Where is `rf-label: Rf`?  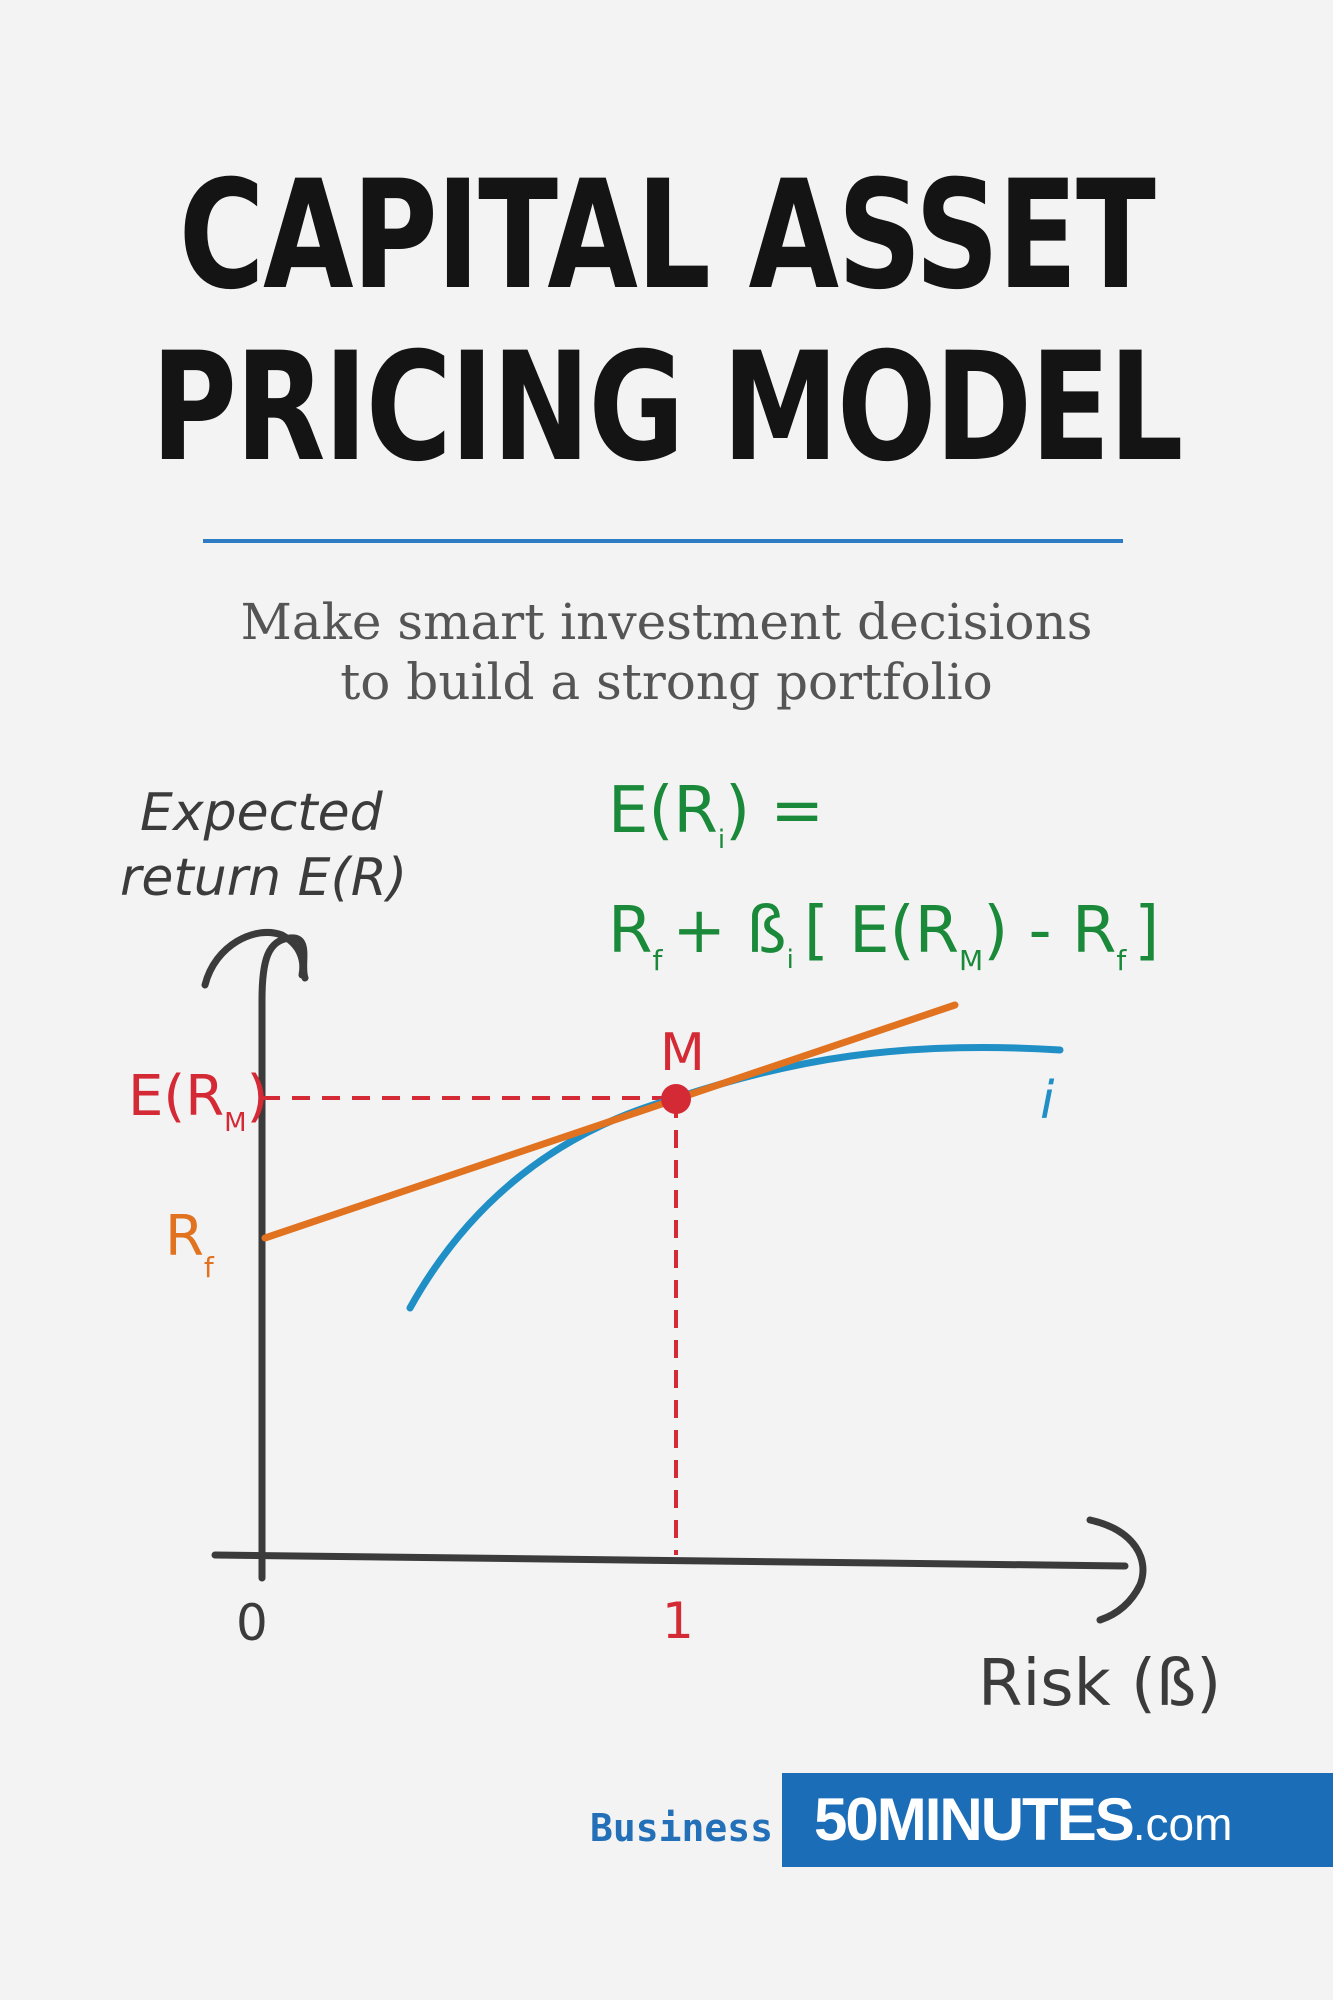
rf-label: Rf is located at coordinates (190, 1244).